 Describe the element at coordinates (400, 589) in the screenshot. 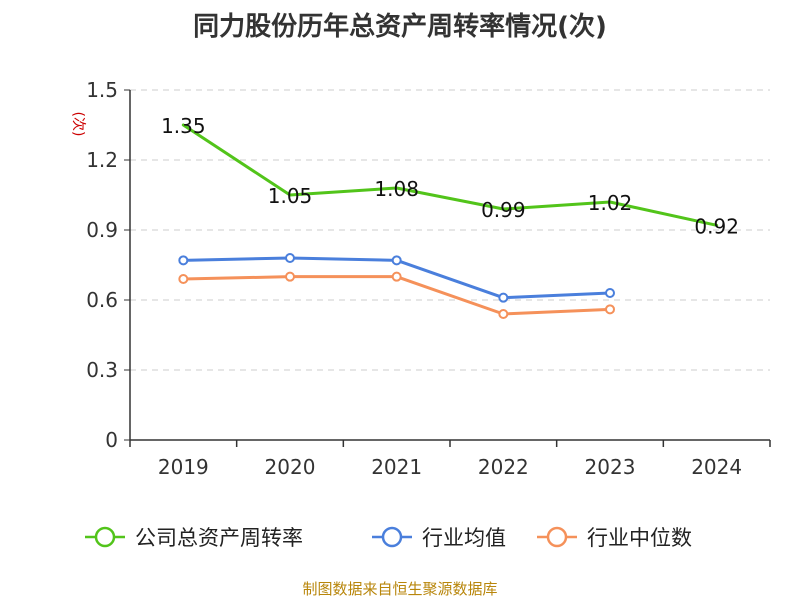

I see `source-note: 制图数据来自恒生聚源数据库` at that location.